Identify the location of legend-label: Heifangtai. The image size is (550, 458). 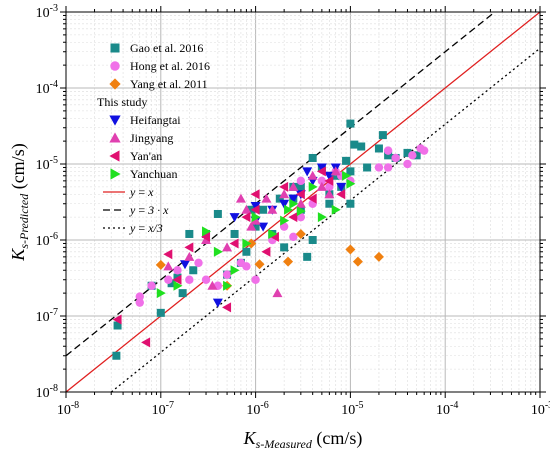
(155, 120).